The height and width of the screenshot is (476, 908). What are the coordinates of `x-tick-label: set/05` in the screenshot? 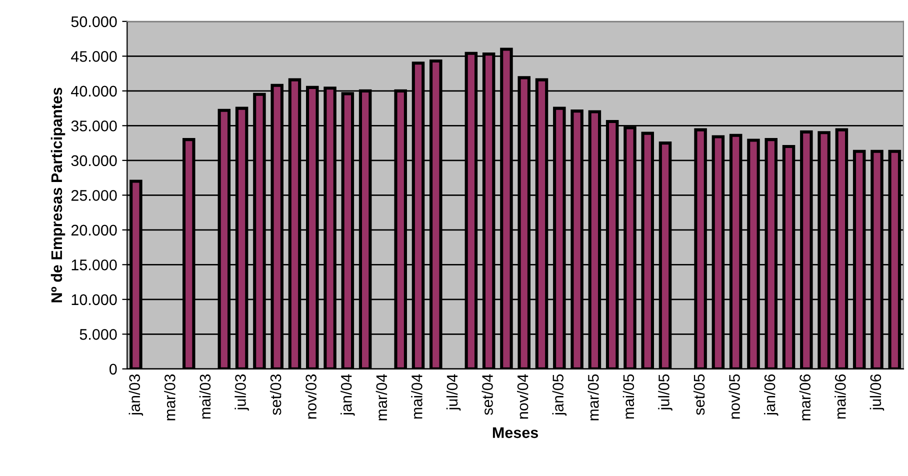 It's located at (699, 394).